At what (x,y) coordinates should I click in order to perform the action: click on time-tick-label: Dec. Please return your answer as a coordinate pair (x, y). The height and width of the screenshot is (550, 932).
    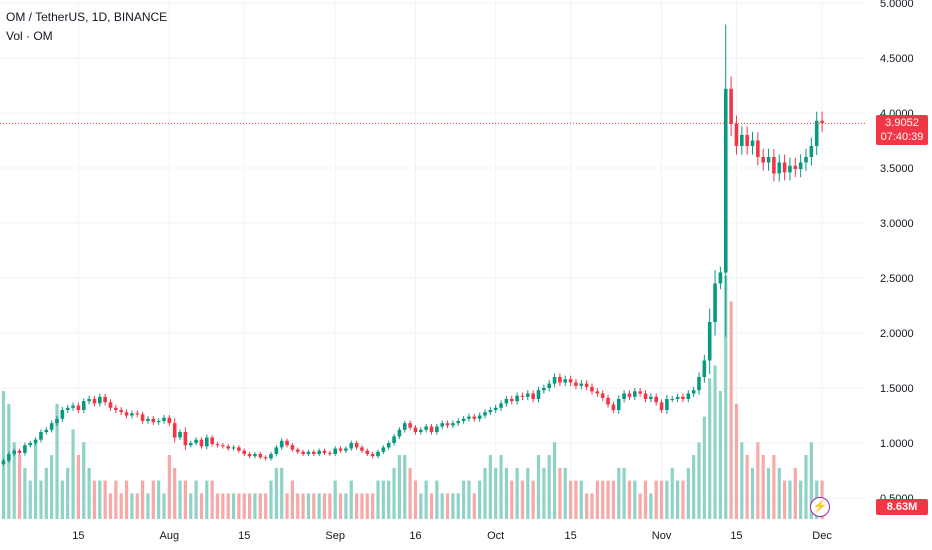
    Looking at the image, I should click on (822, 536).